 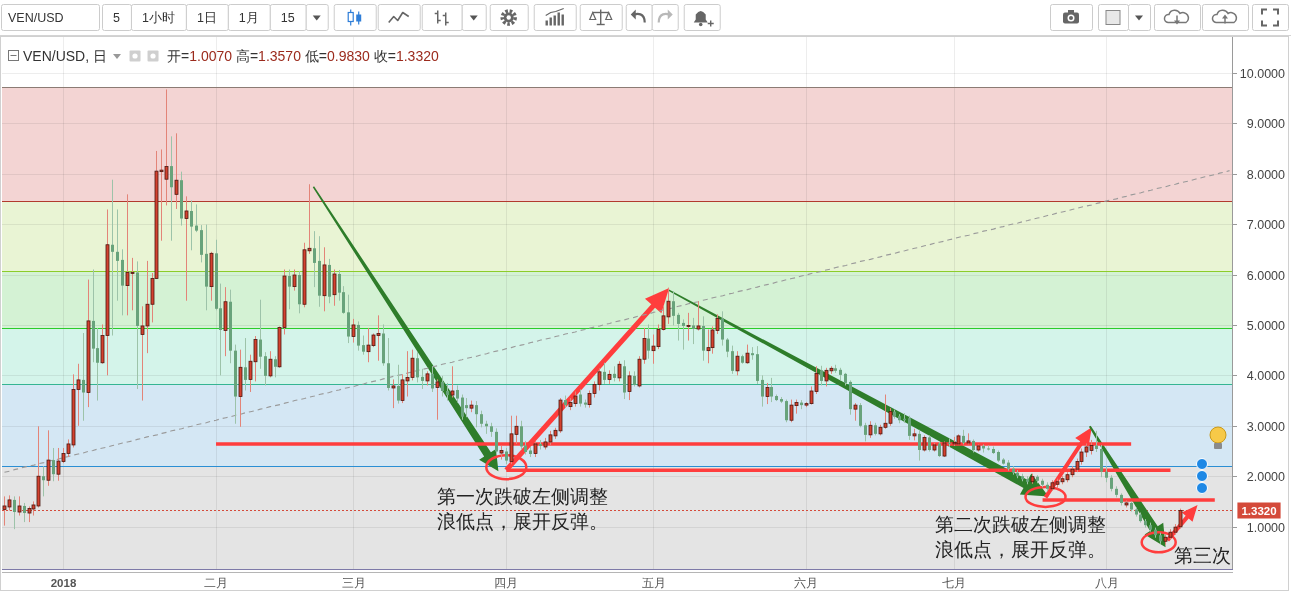 I want to click on text: 开=1.0070 高=1.3570 低=0.9830 收=1.3320, so click(x=303, y=55).